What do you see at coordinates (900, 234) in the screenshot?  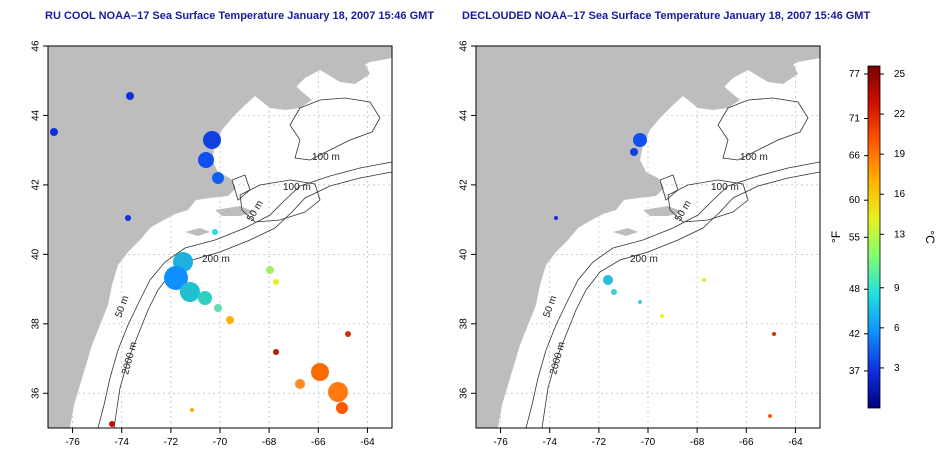 I see `celsius-tick-label: 13` at bounding box center [900, 234].